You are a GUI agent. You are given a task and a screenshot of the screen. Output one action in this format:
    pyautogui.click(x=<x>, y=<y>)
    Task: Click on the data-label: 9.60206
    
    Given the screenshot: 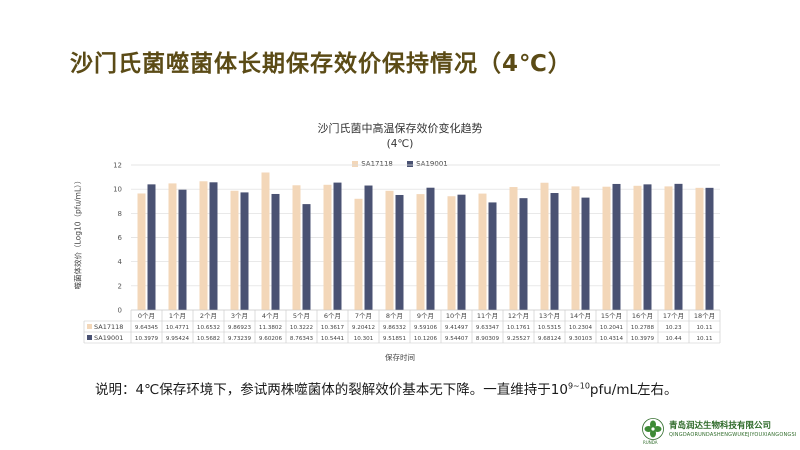 What is the action you would take?
    pyautogui.click(x=271, y=339)
    